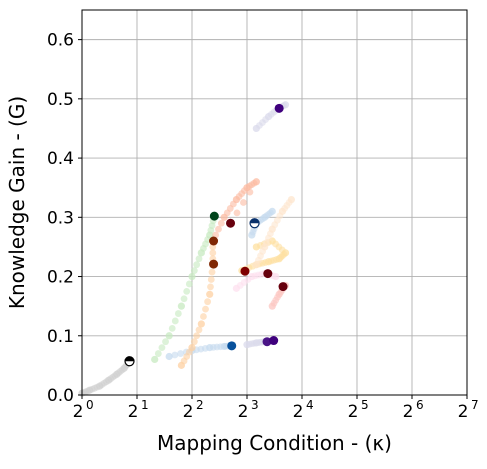 This screenshot has width=487, height=469. I want to click on x-tick-exponent: 5, so click(365, 405).